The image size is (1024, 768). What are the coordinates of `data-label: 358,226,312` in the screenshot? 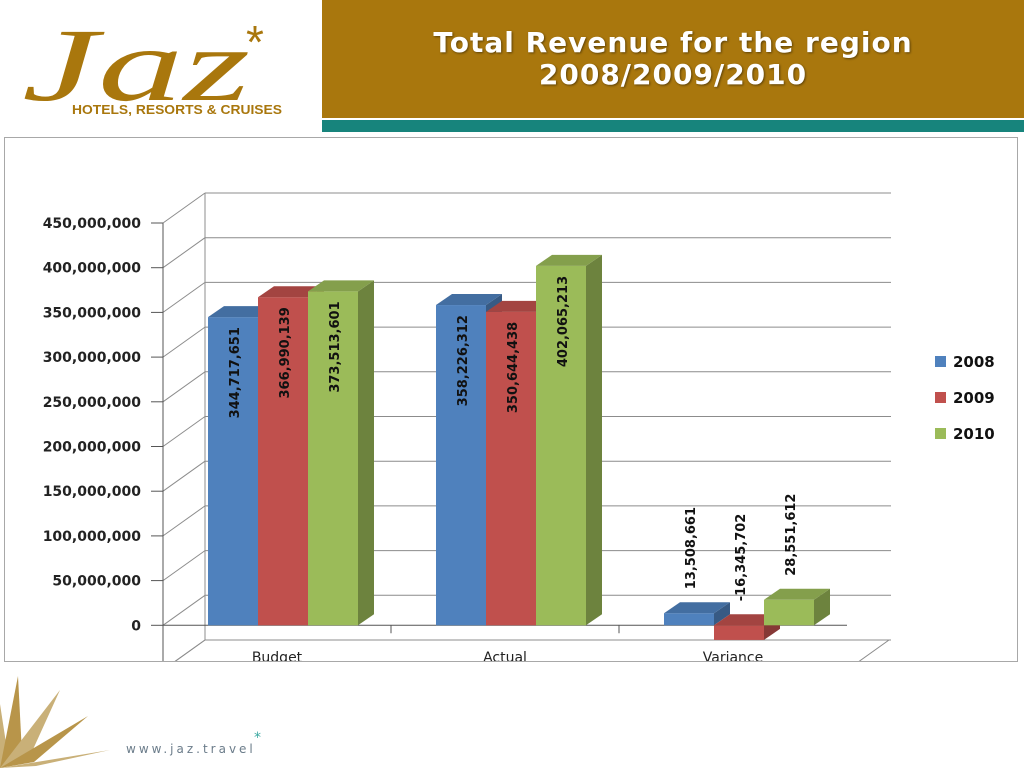 It's located at (463, 360).